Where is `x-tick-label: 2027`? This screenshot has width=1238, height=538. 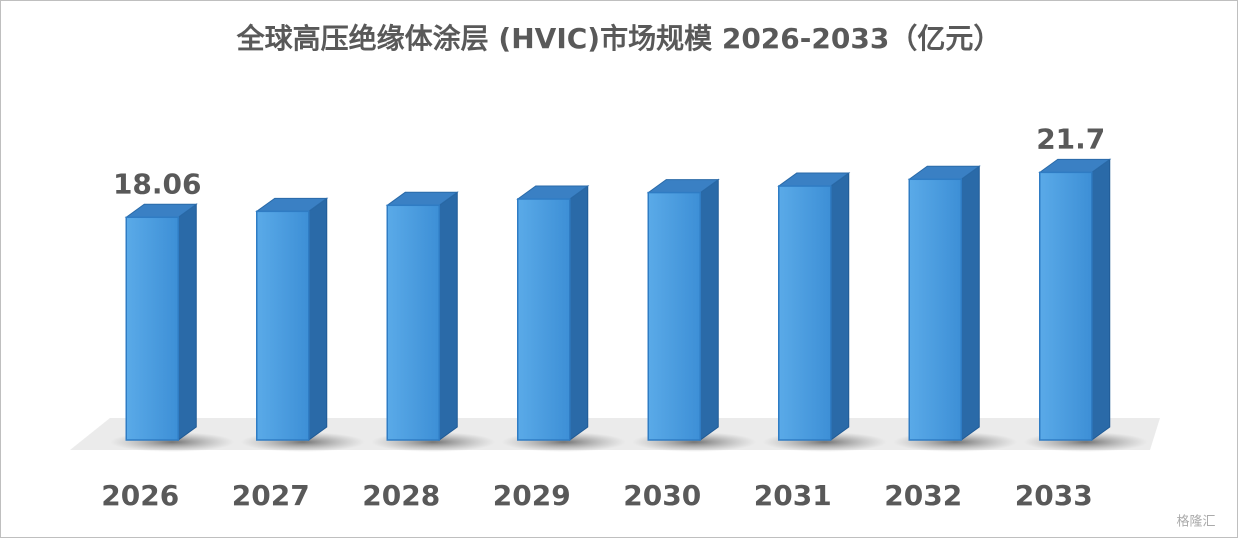 x-tick-label: 2027 is located at coordinates (271, 495).